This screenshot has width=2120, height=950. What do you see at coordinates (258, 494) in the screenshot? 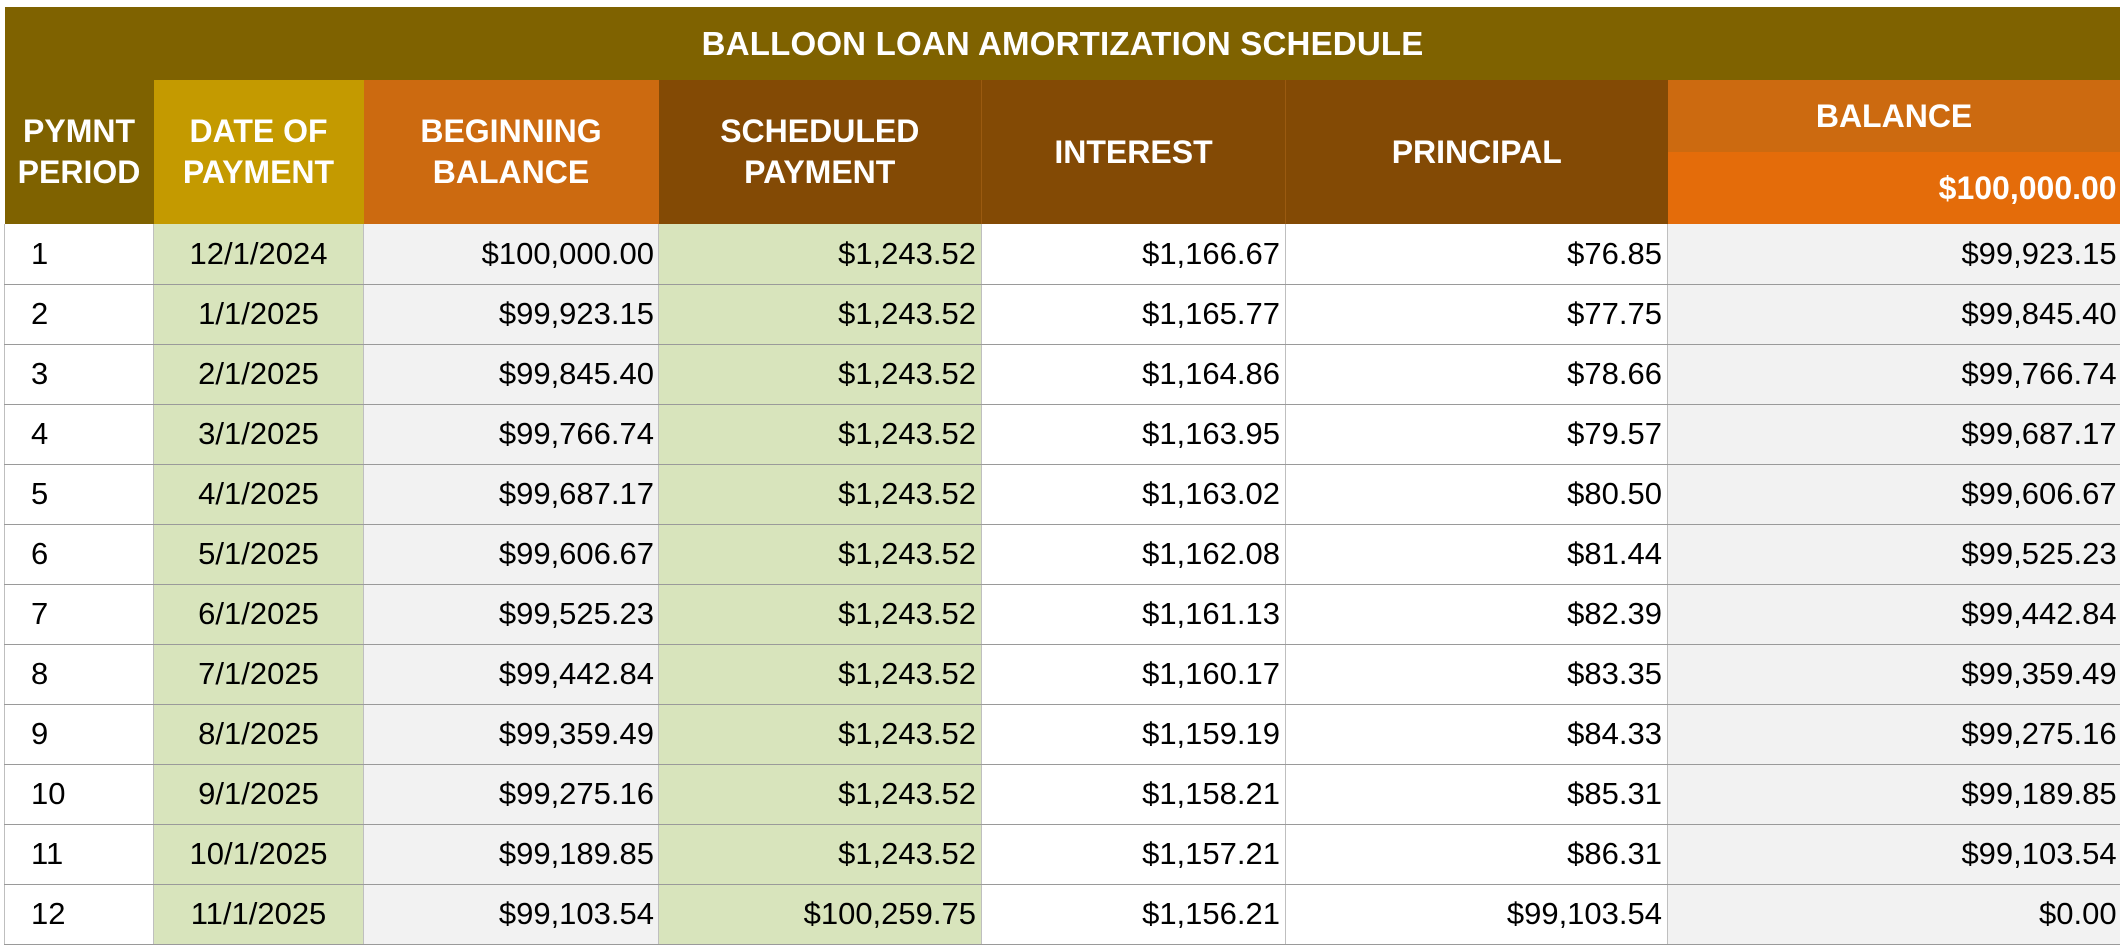
I see `cell-date: 4/1/2025` at bounding box center [258, 494].